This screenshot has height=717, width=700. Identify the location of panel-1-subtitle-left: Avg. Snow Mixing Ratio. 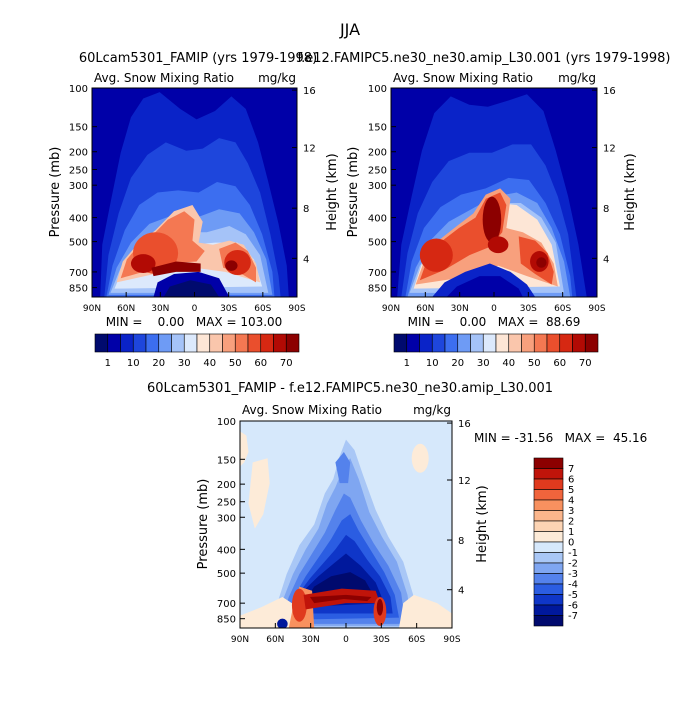
(164, 78).